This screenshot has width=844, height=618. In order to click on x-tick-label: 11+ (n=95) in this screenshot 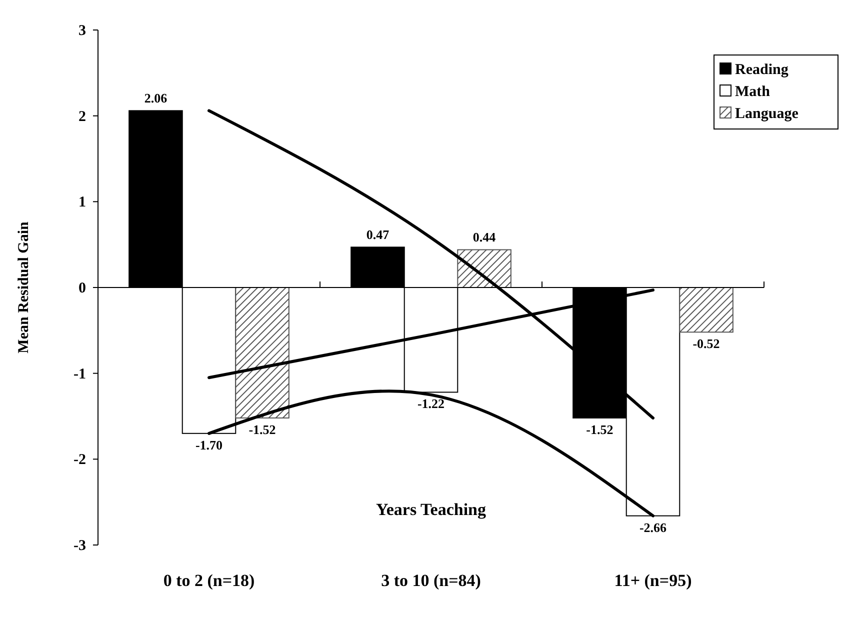, I will do `click(653, 580)`.